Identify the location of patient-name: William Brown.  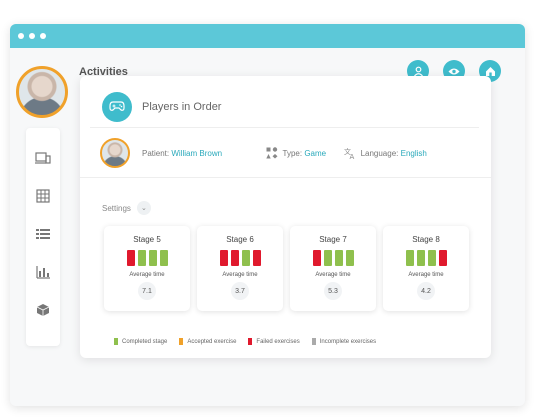
(197, 153).